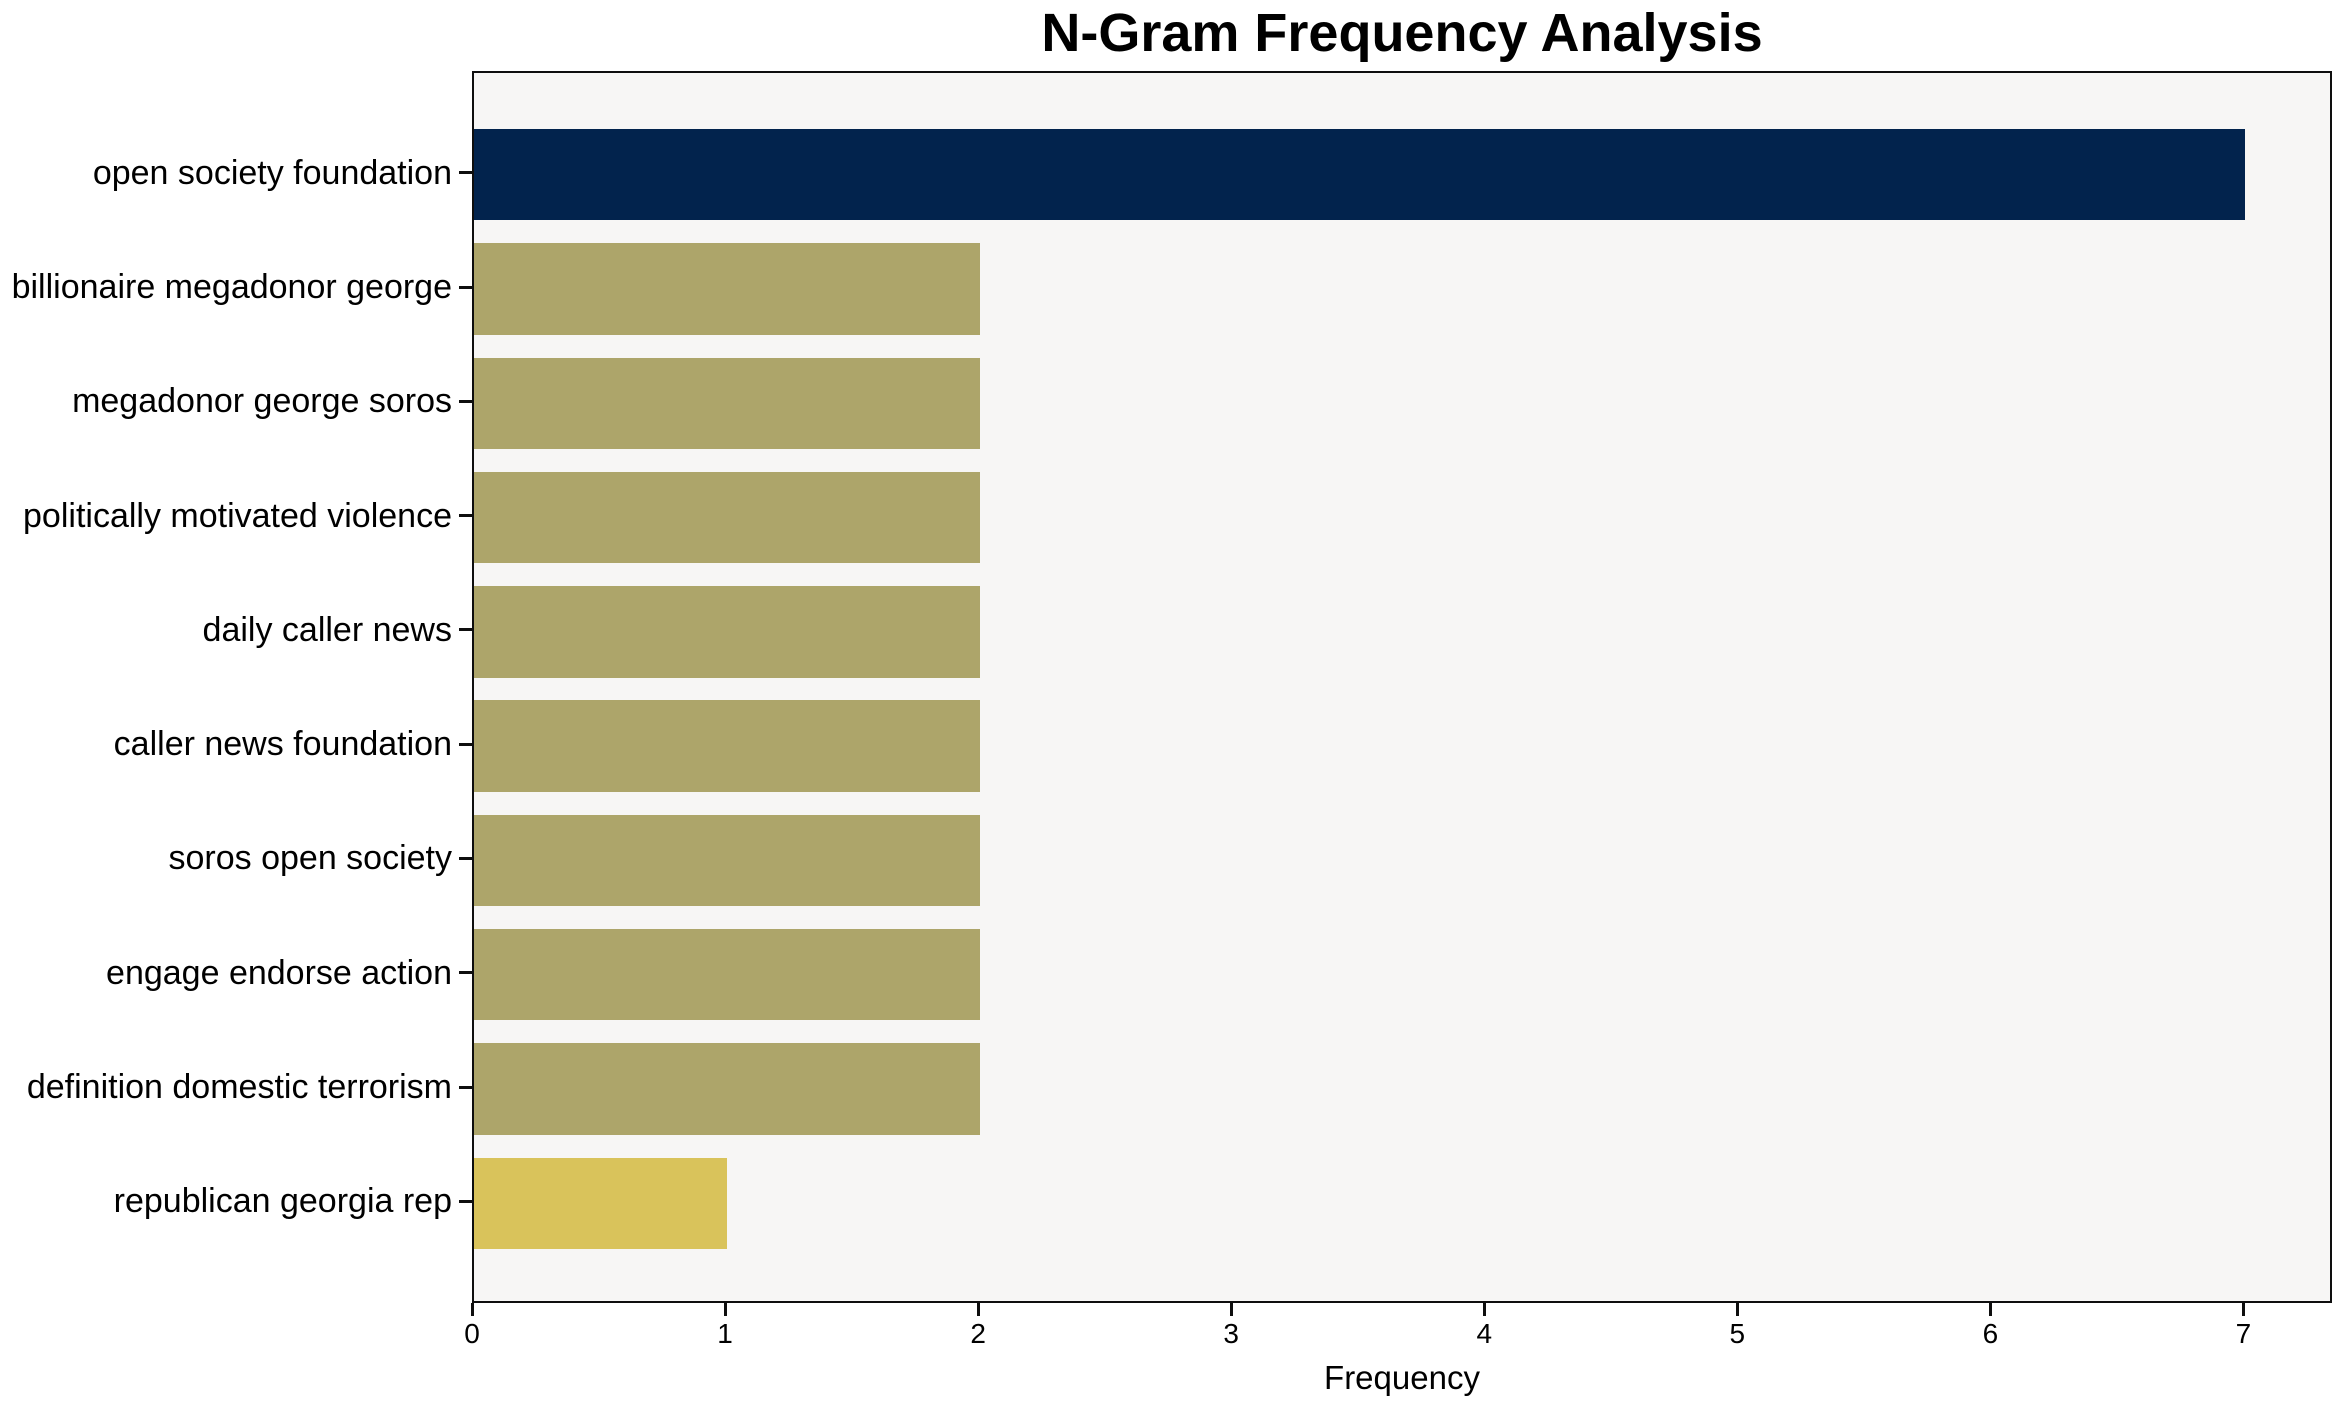 This screenshot has width=2351, height=1414. Describe the element at coordinates (1990, 1333) in the screenshot. I see `x-axis-tick-label: 6` at that location.